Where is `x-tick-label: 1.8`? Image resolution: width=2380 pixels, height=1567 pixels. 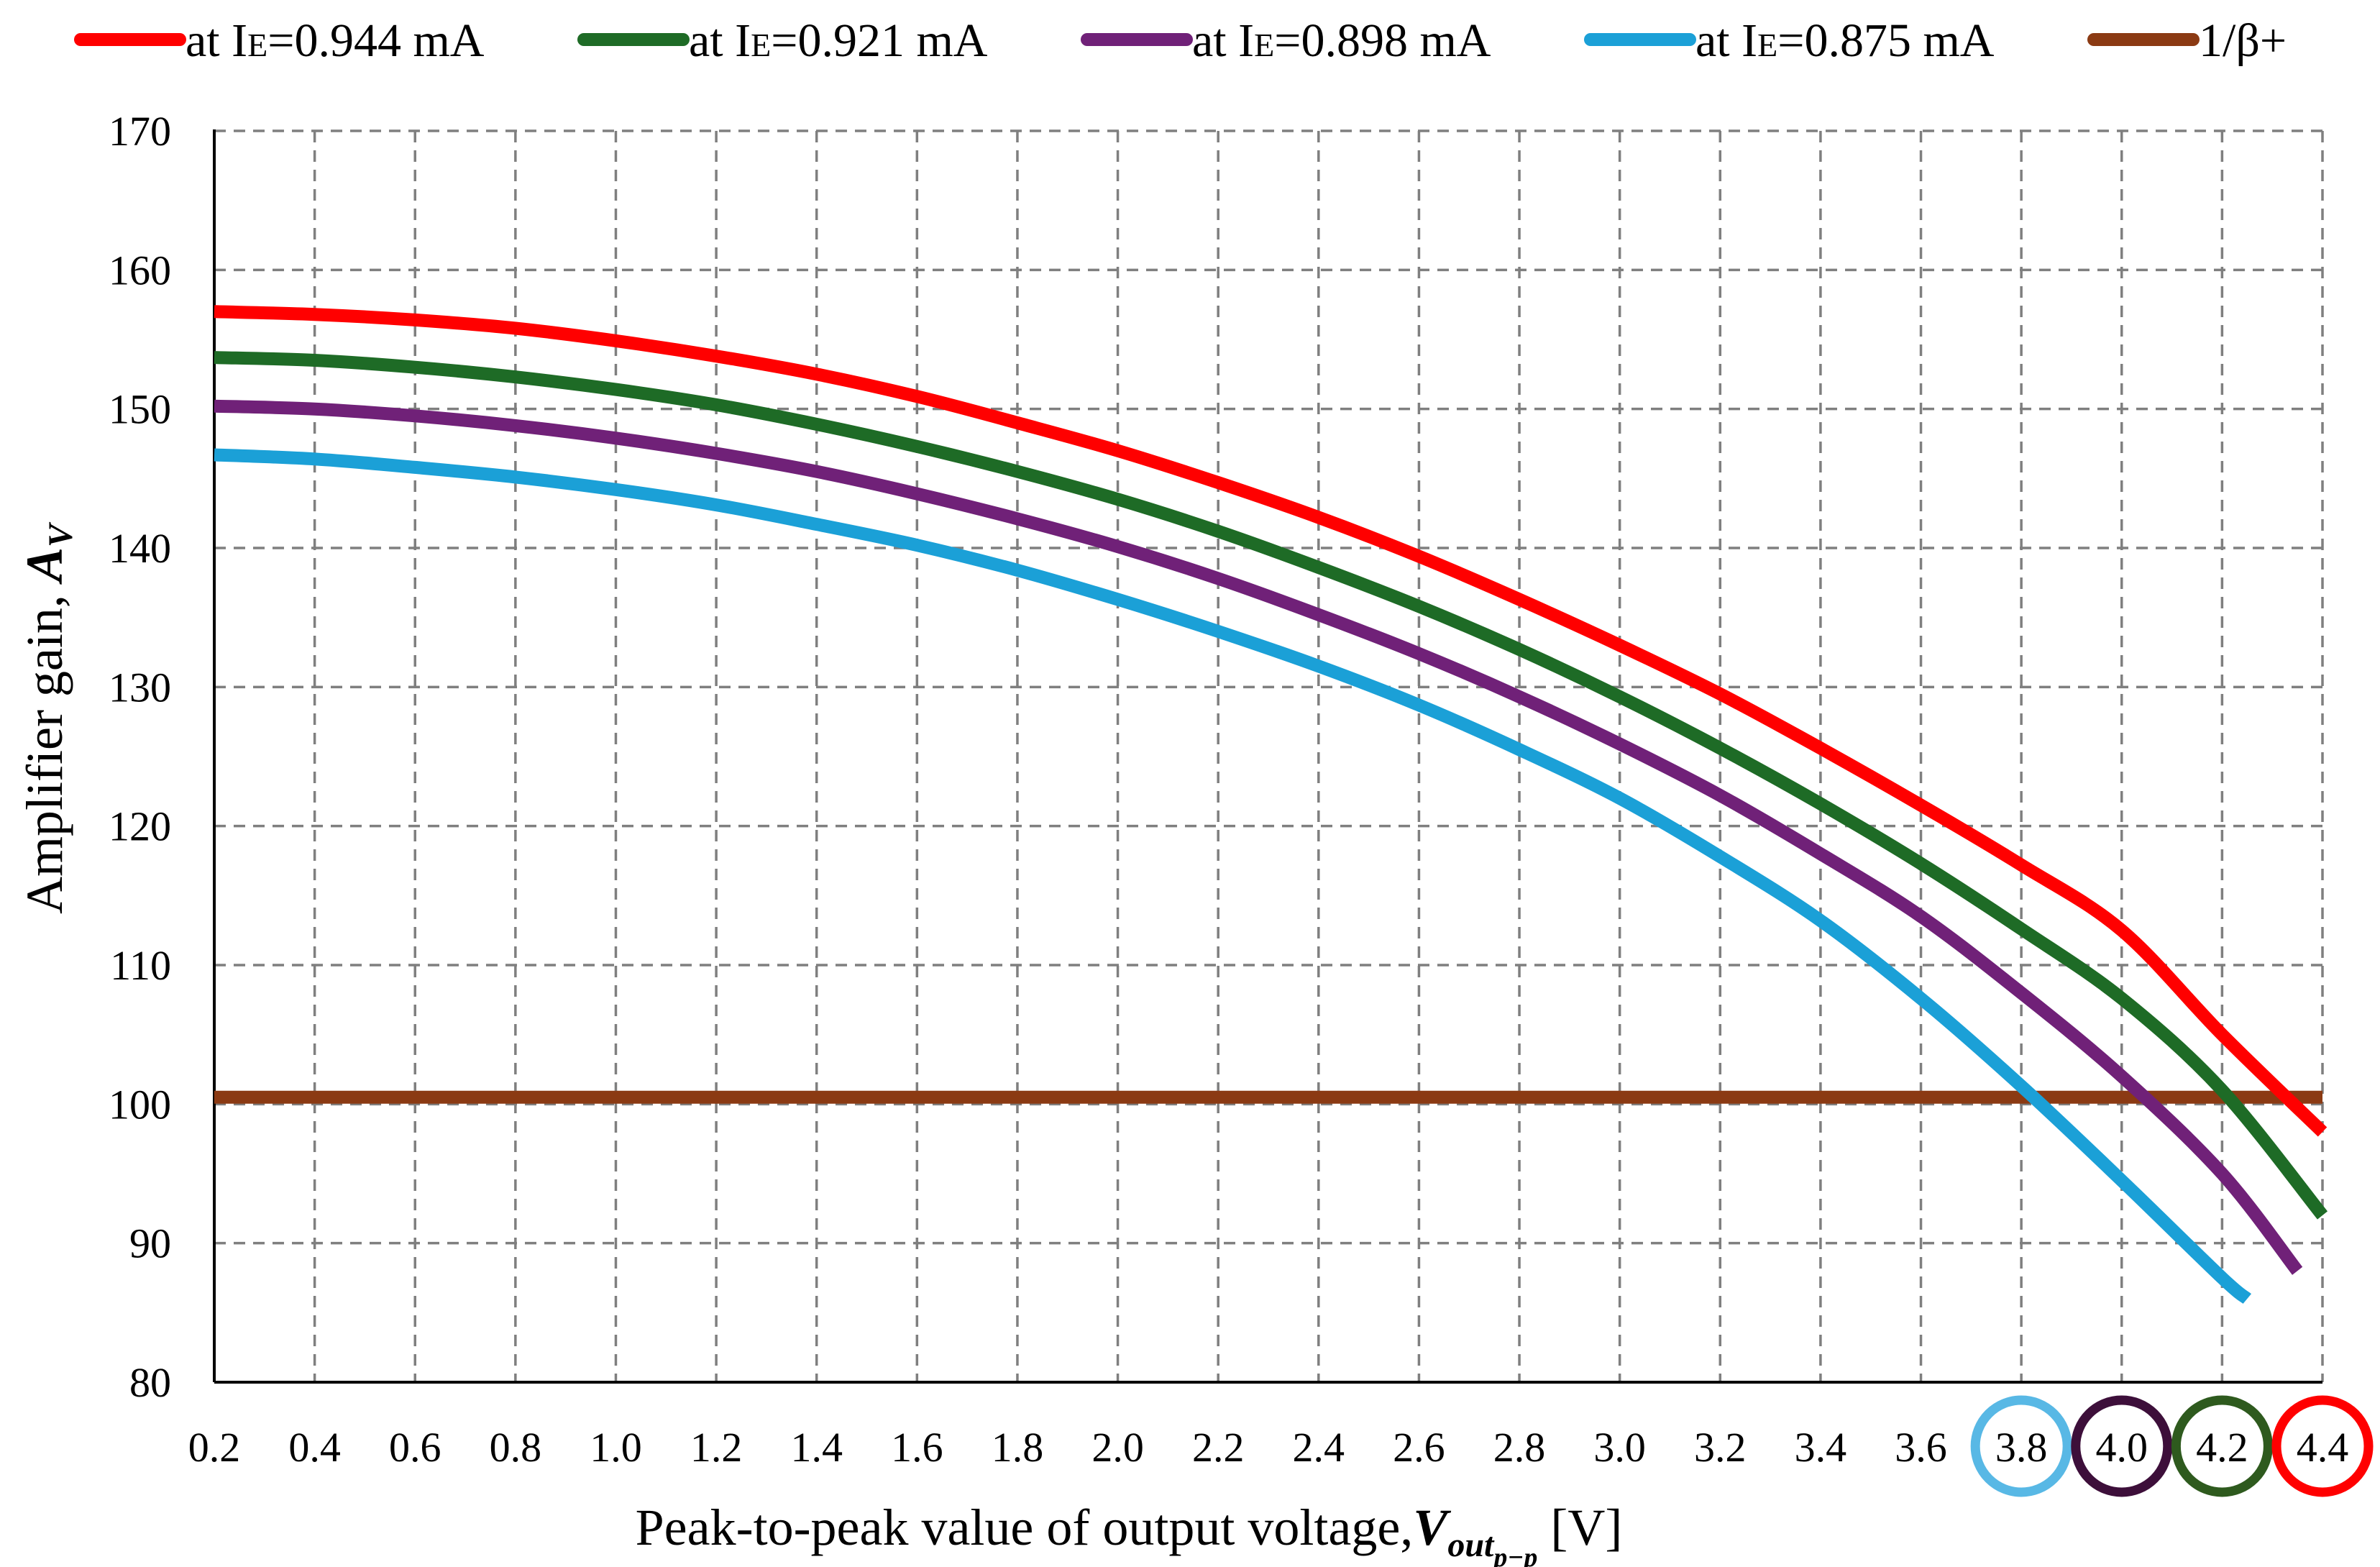
x-tick-label: 1.8 is located at coordinates (1018, 1447).